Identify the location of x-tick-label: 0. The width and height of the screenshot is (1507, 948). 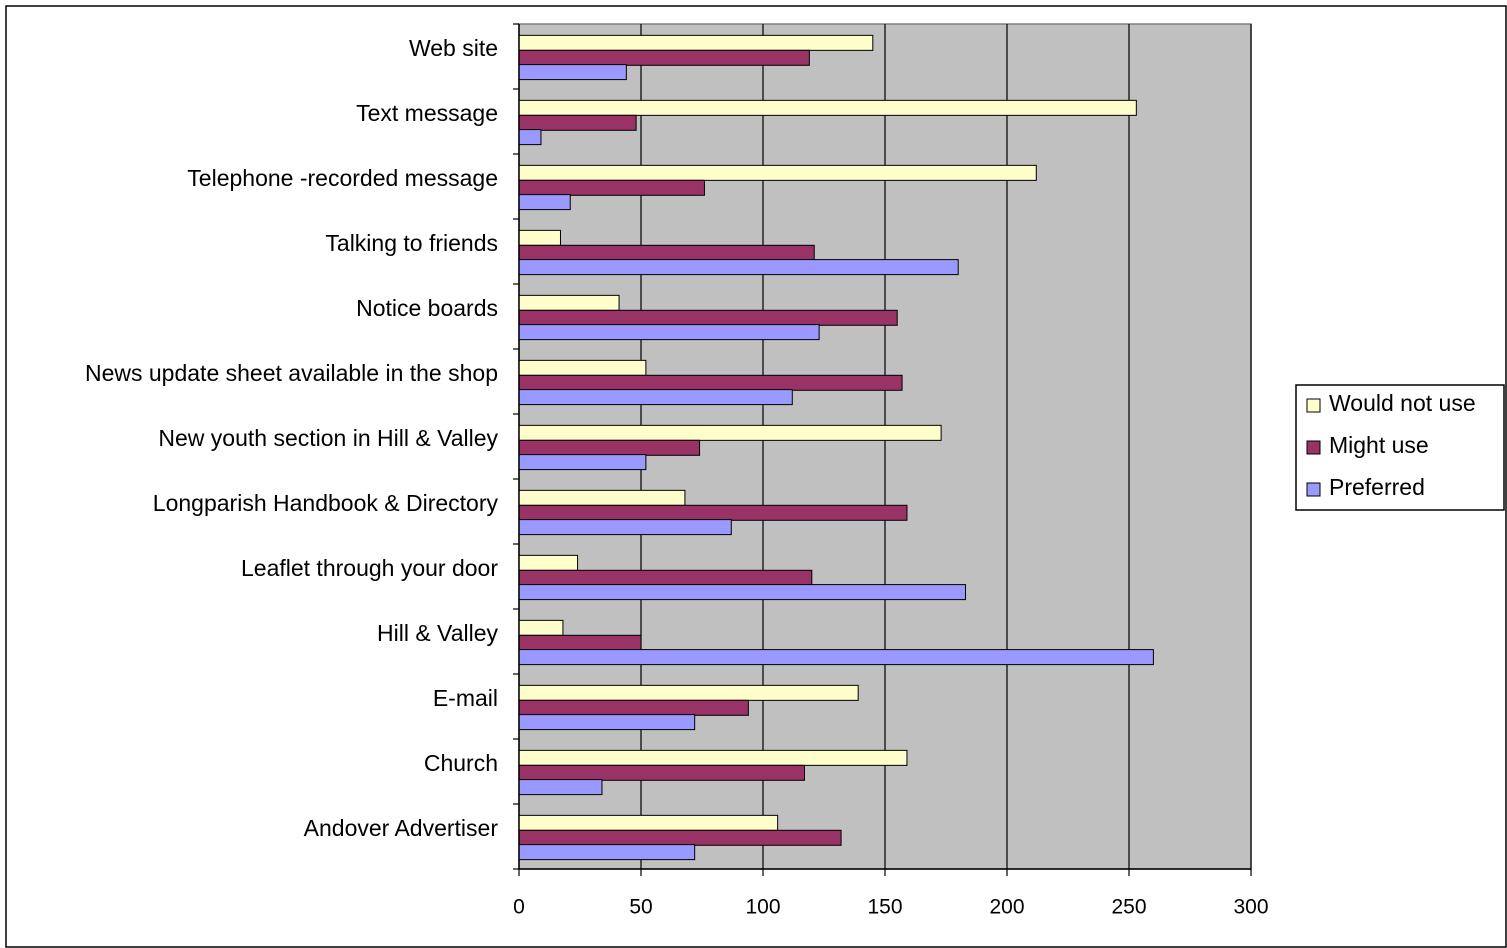
(519, 907).